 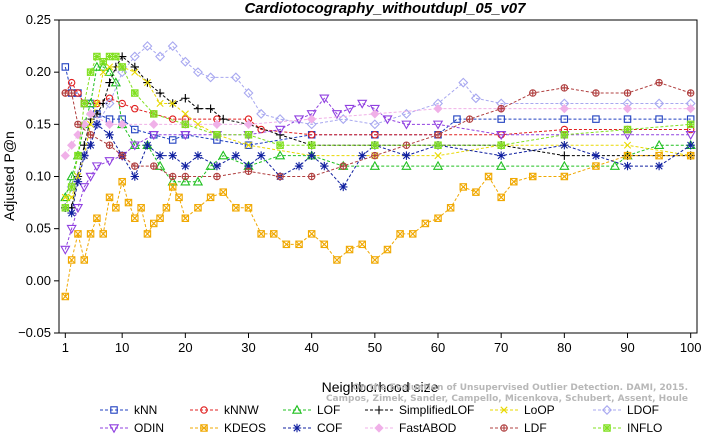 What do you see at coordinates (311, 410) in the screenshot?
I see `legend-item-lof: LOF` at bounding box center [311, 410].